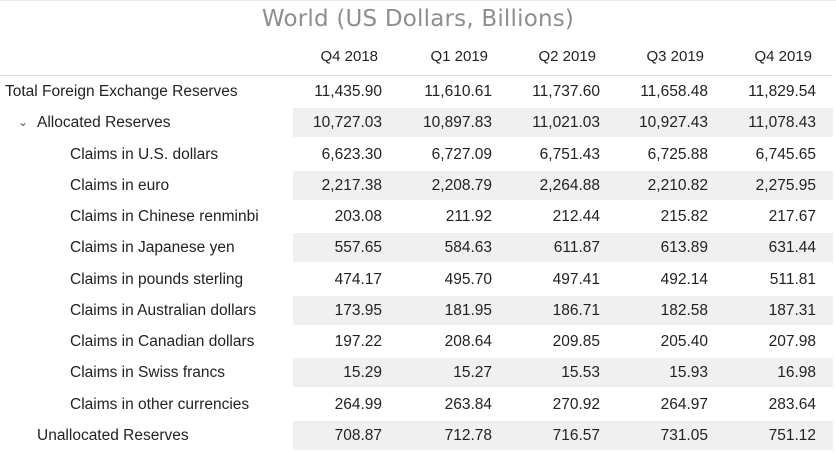 This screenshot has width=836, height=453. What do you see at coordinates (782, 122) in the screenshot?
I see `cell-q4-2019: 11,078.43` at bounding box center [782, 122].